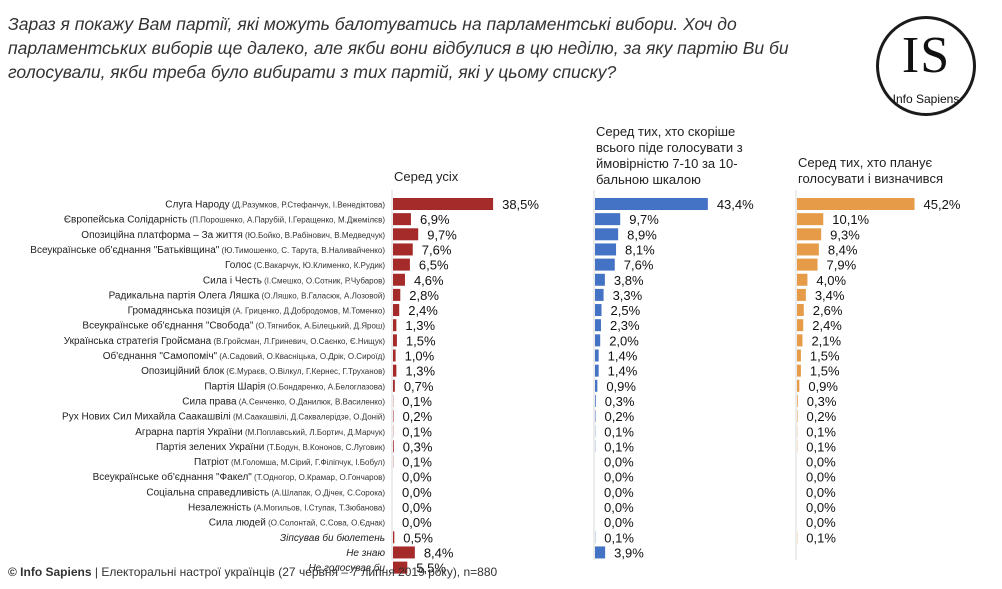  I want to click on value-label: 0,9%, so click(823, 386).